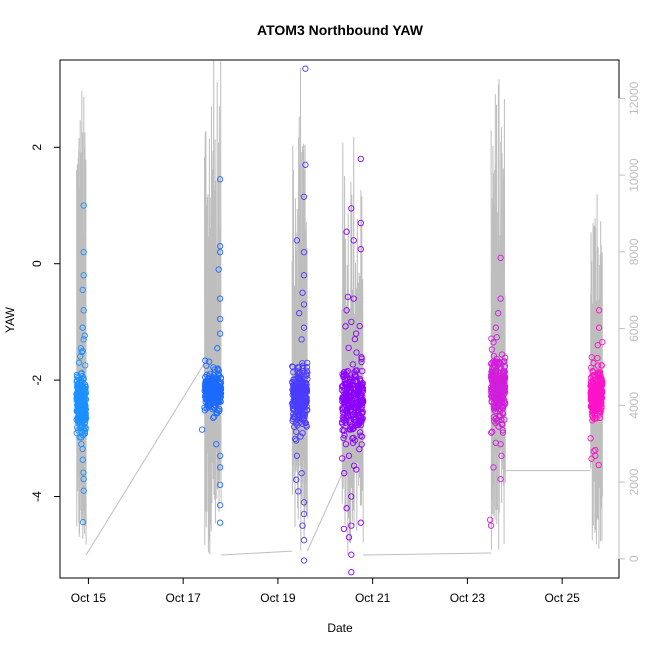 The width and height of the screenshot is (650, 650). Describe the element at coordinates (562, 598) in the screenshot. I see `x-tick-label: Oct 25` at that location.